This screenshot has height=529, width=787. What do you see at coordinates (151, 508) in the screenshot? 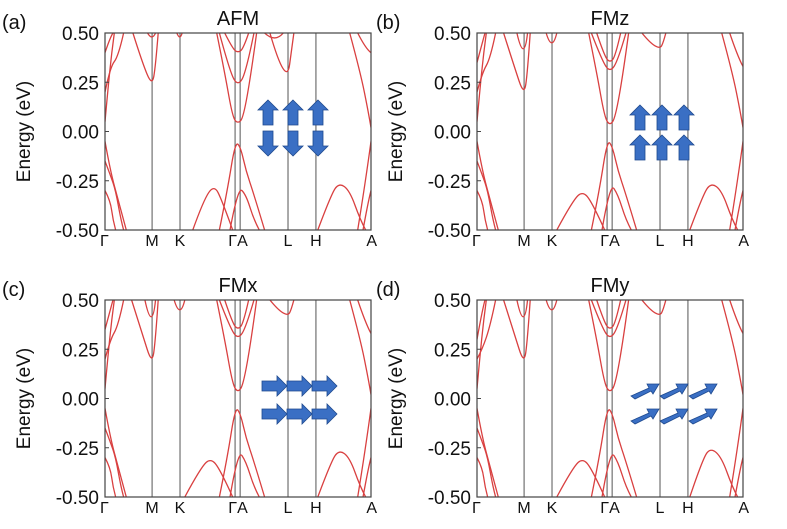
I see `x-tick-label: M` at bounding box center [151, 508].